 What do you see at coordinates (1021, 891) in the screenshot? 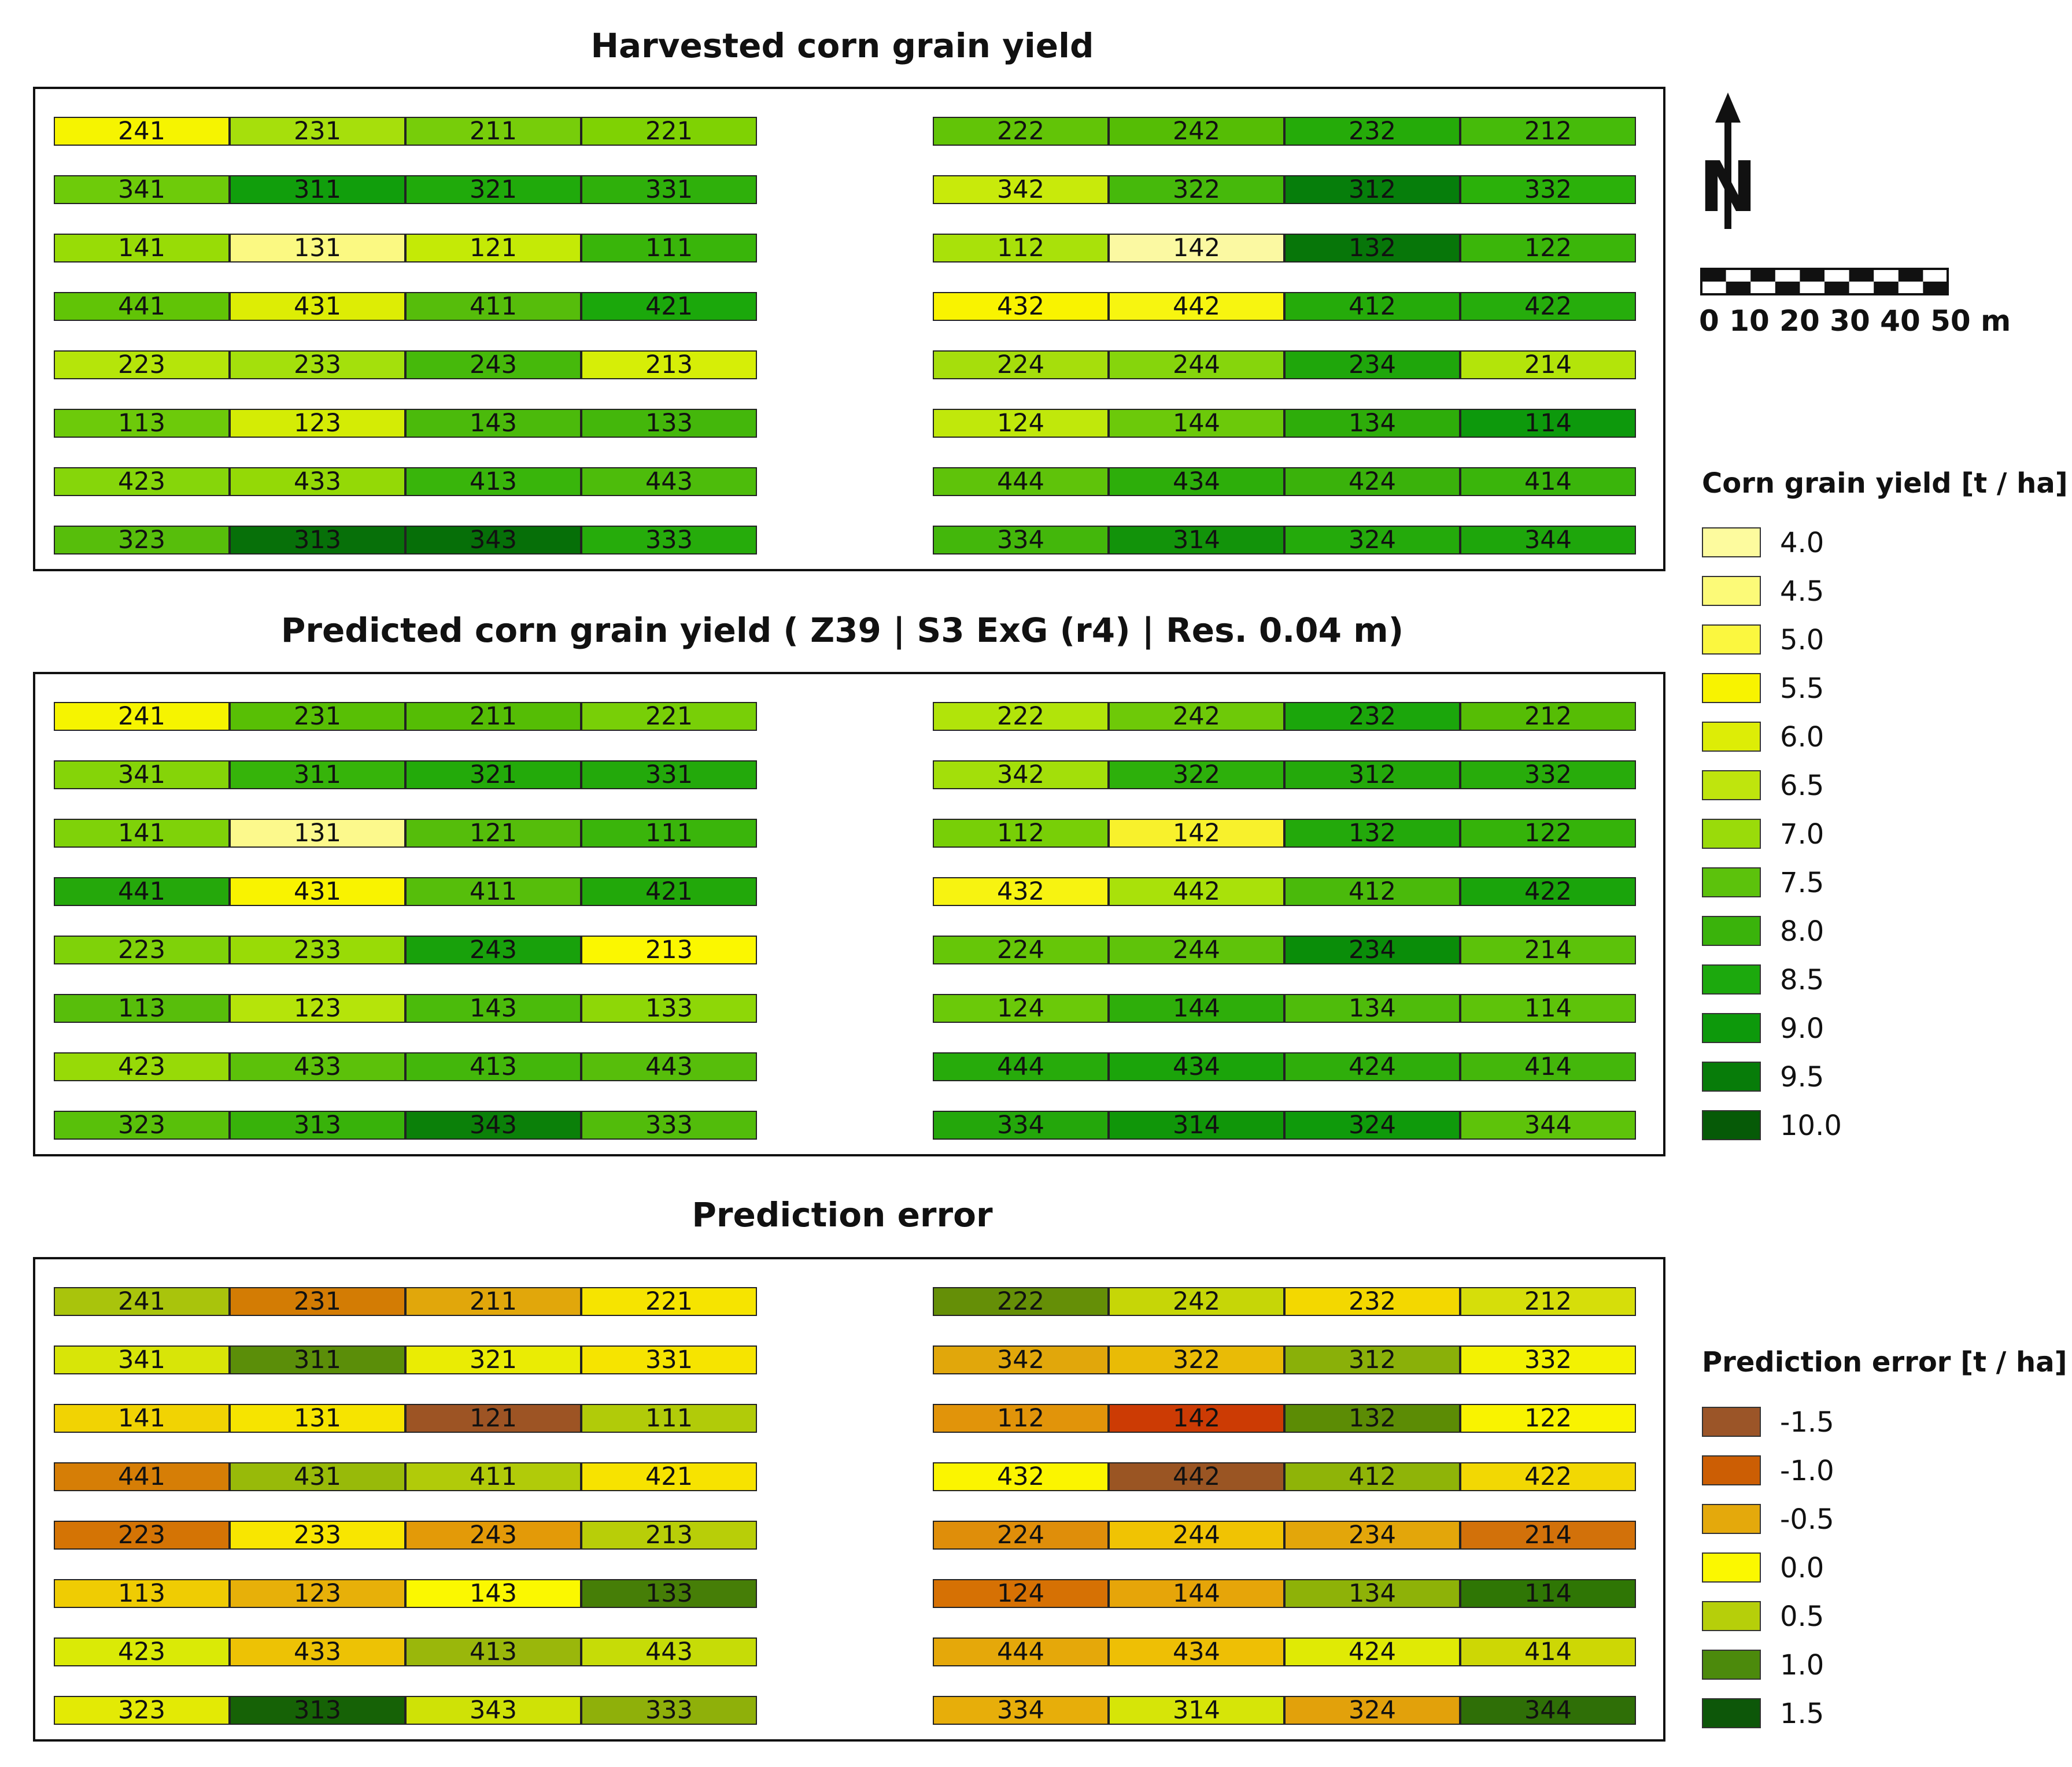
I see `plot-432: 432` at bounding box center [1021, 891].